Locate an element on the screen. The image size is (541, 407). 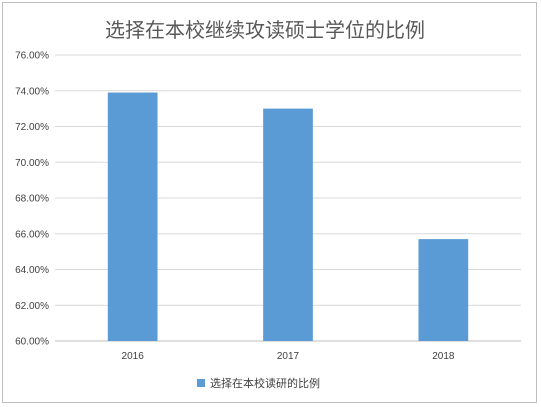
y-tick-label: 68.00% is located at coordinates (32, 199).